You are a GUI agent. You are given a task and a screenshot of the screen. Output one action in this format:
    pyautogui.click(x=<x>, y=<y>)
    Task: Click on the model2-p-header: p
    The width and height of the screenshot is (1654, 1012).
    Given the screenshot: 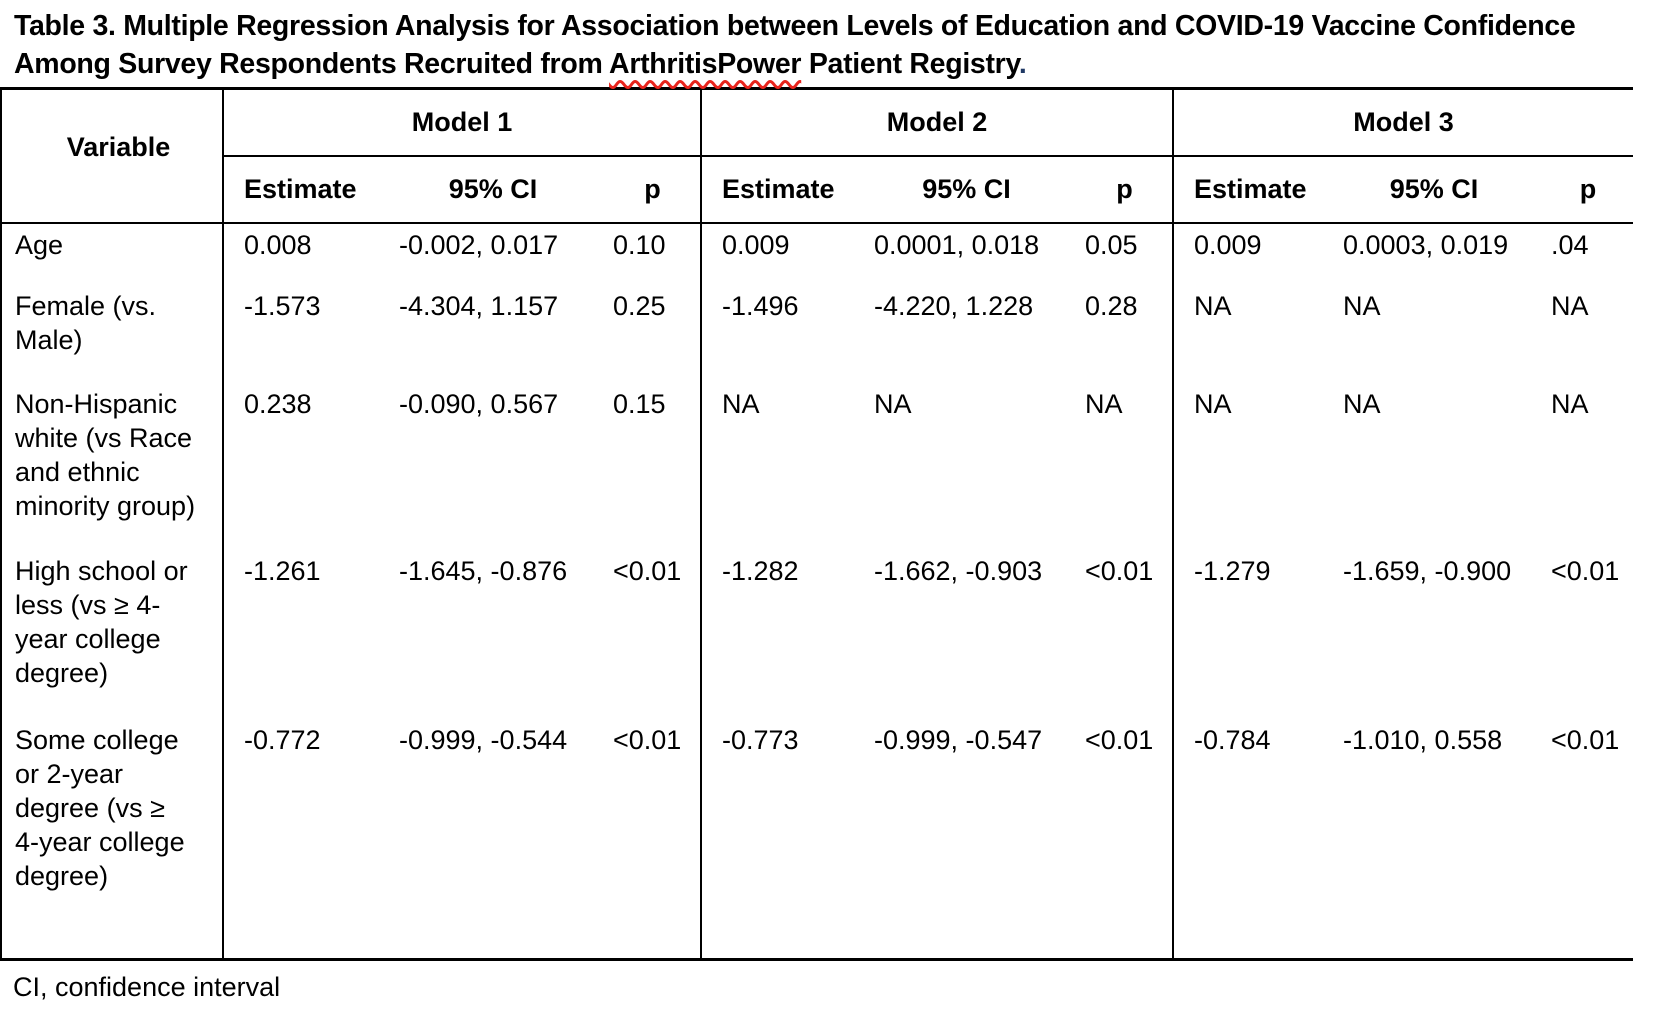 What is the action you would take?
    pyautogui.click(x=1125, y=189)
    